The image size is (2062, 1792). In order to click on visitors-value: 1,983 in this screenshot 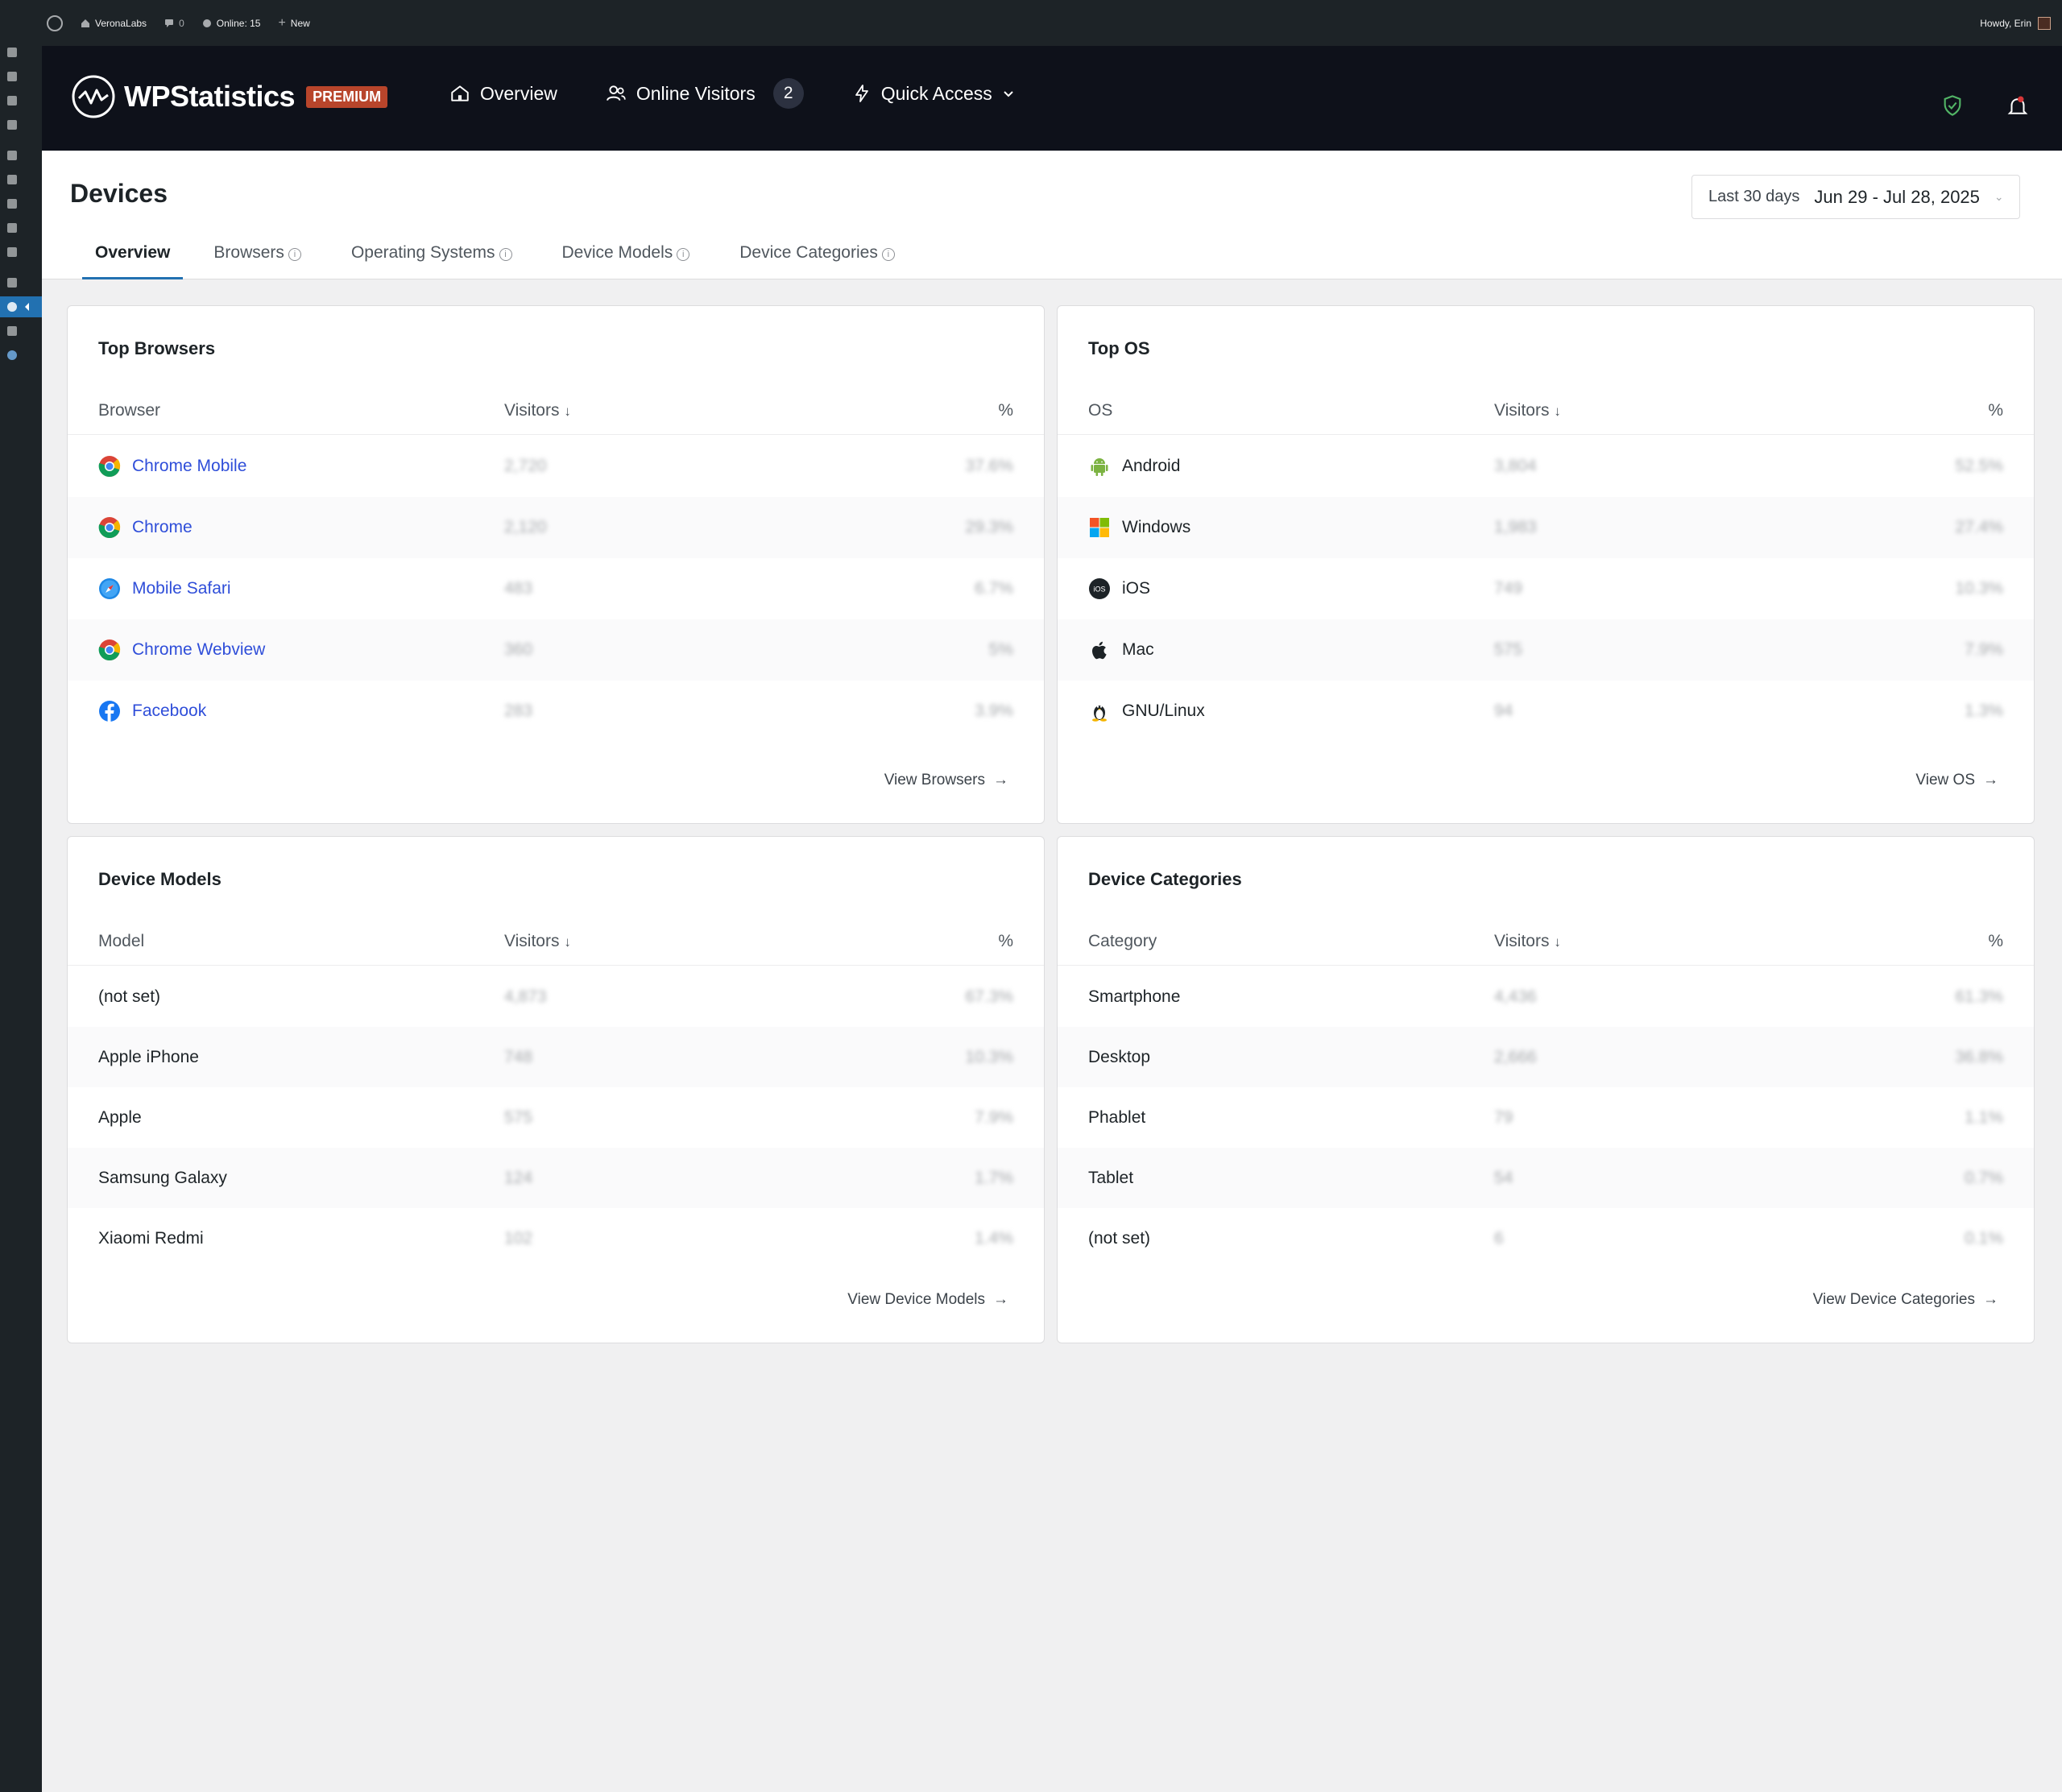, I will do `click(1515, 527)`.